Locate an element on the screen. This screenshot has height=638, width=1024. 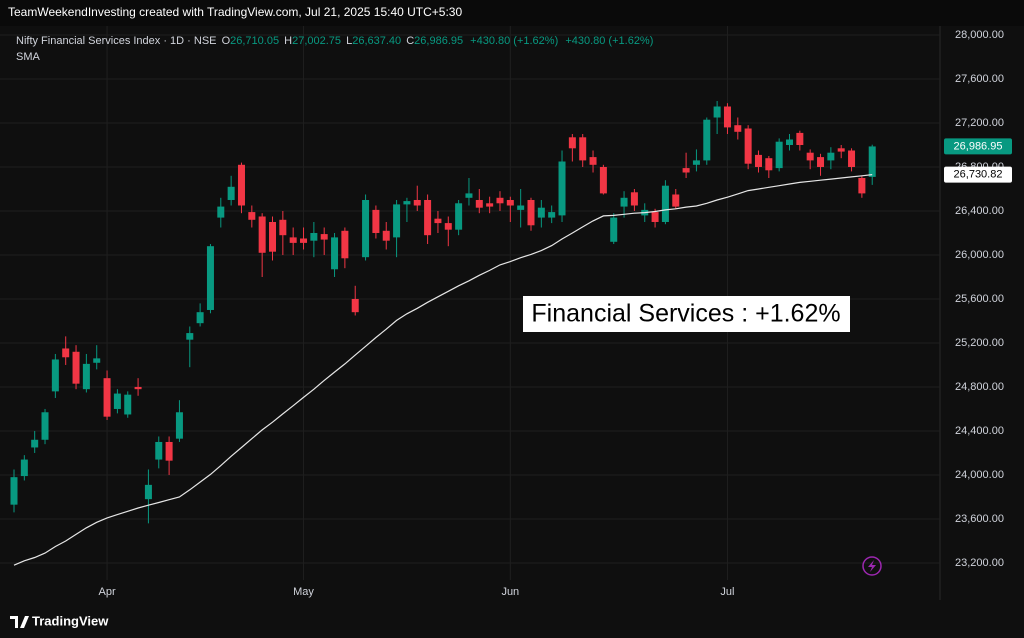
y-tick-label: 23,200.00 is located at coordinates (979, 563).